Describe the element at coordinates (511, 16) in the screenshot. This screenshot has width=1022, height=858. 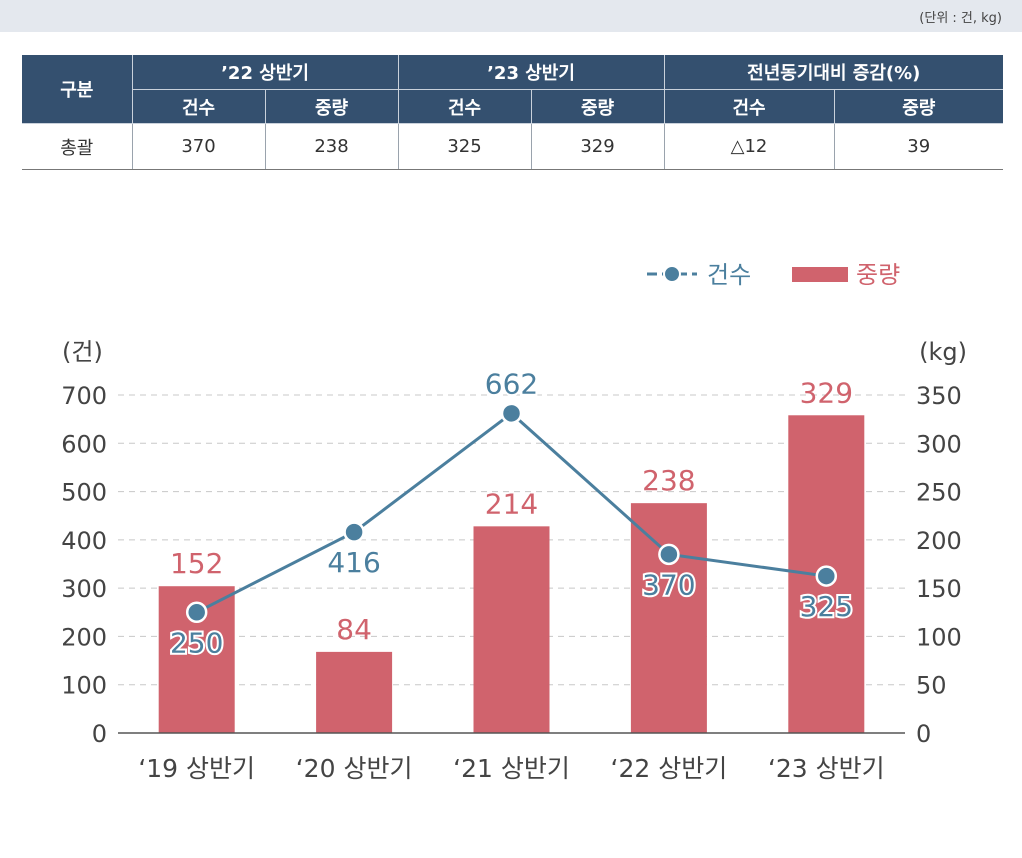
I see `unit-bar: (단위 : 건, kg)` at that location.